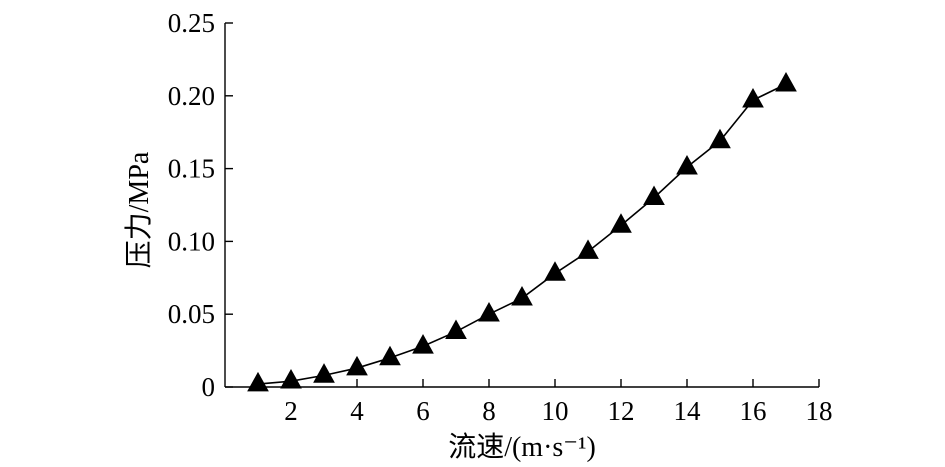 This screenshot has height=467, width=945. What do you see at coordinates (423, 411) in the screenshot?
I see `x-tick-label: 6` at bounding box center [423, 411].